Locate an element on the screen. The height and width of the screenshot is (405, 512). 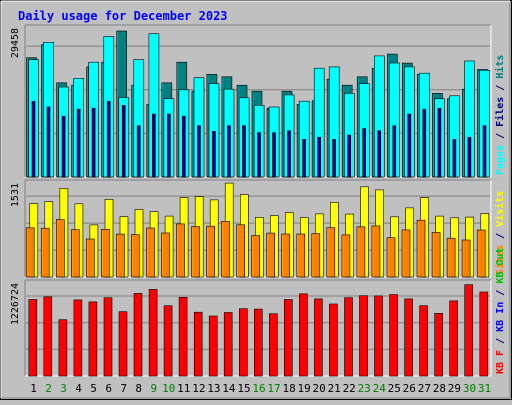
x-tick-day-11: 11 is located at coordinates (183, 388).